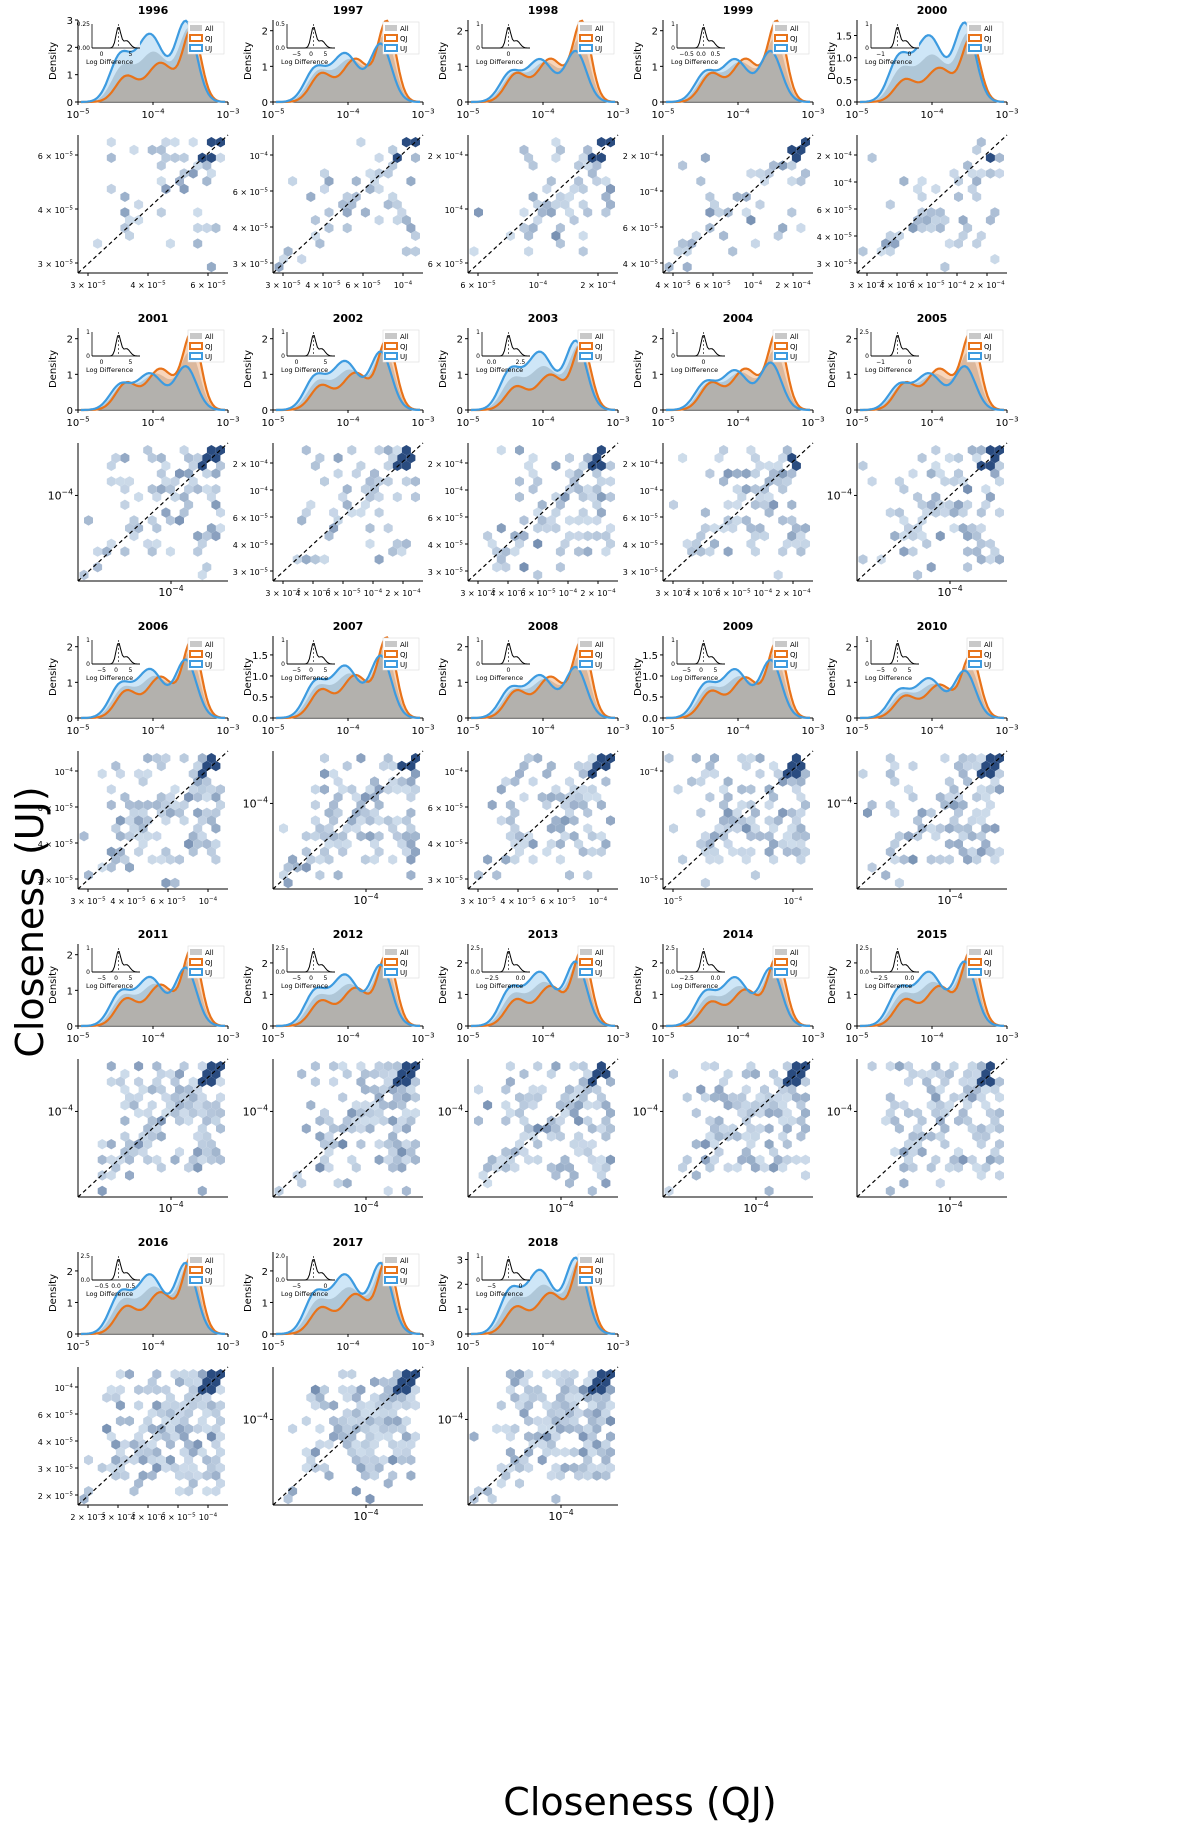 Image resolution: width=1195 pixels, height=1833 pixels. What do you see at coordinates (542, 375) in the screenshot?
I see `kde-uj-line` at bounding box center [542, 375].